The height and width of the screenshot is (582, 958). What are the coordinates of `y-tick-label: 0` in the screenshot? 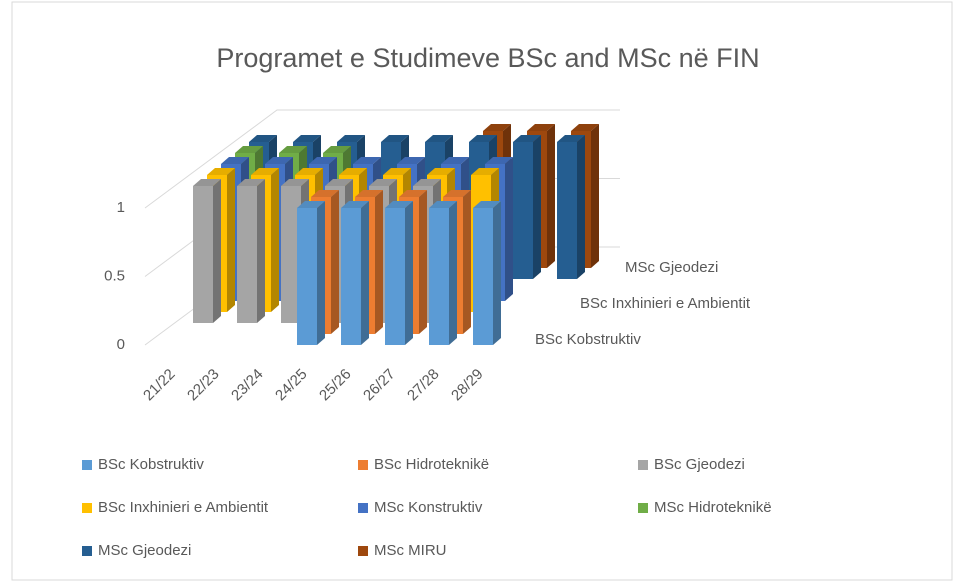 It's located at (121, 344).